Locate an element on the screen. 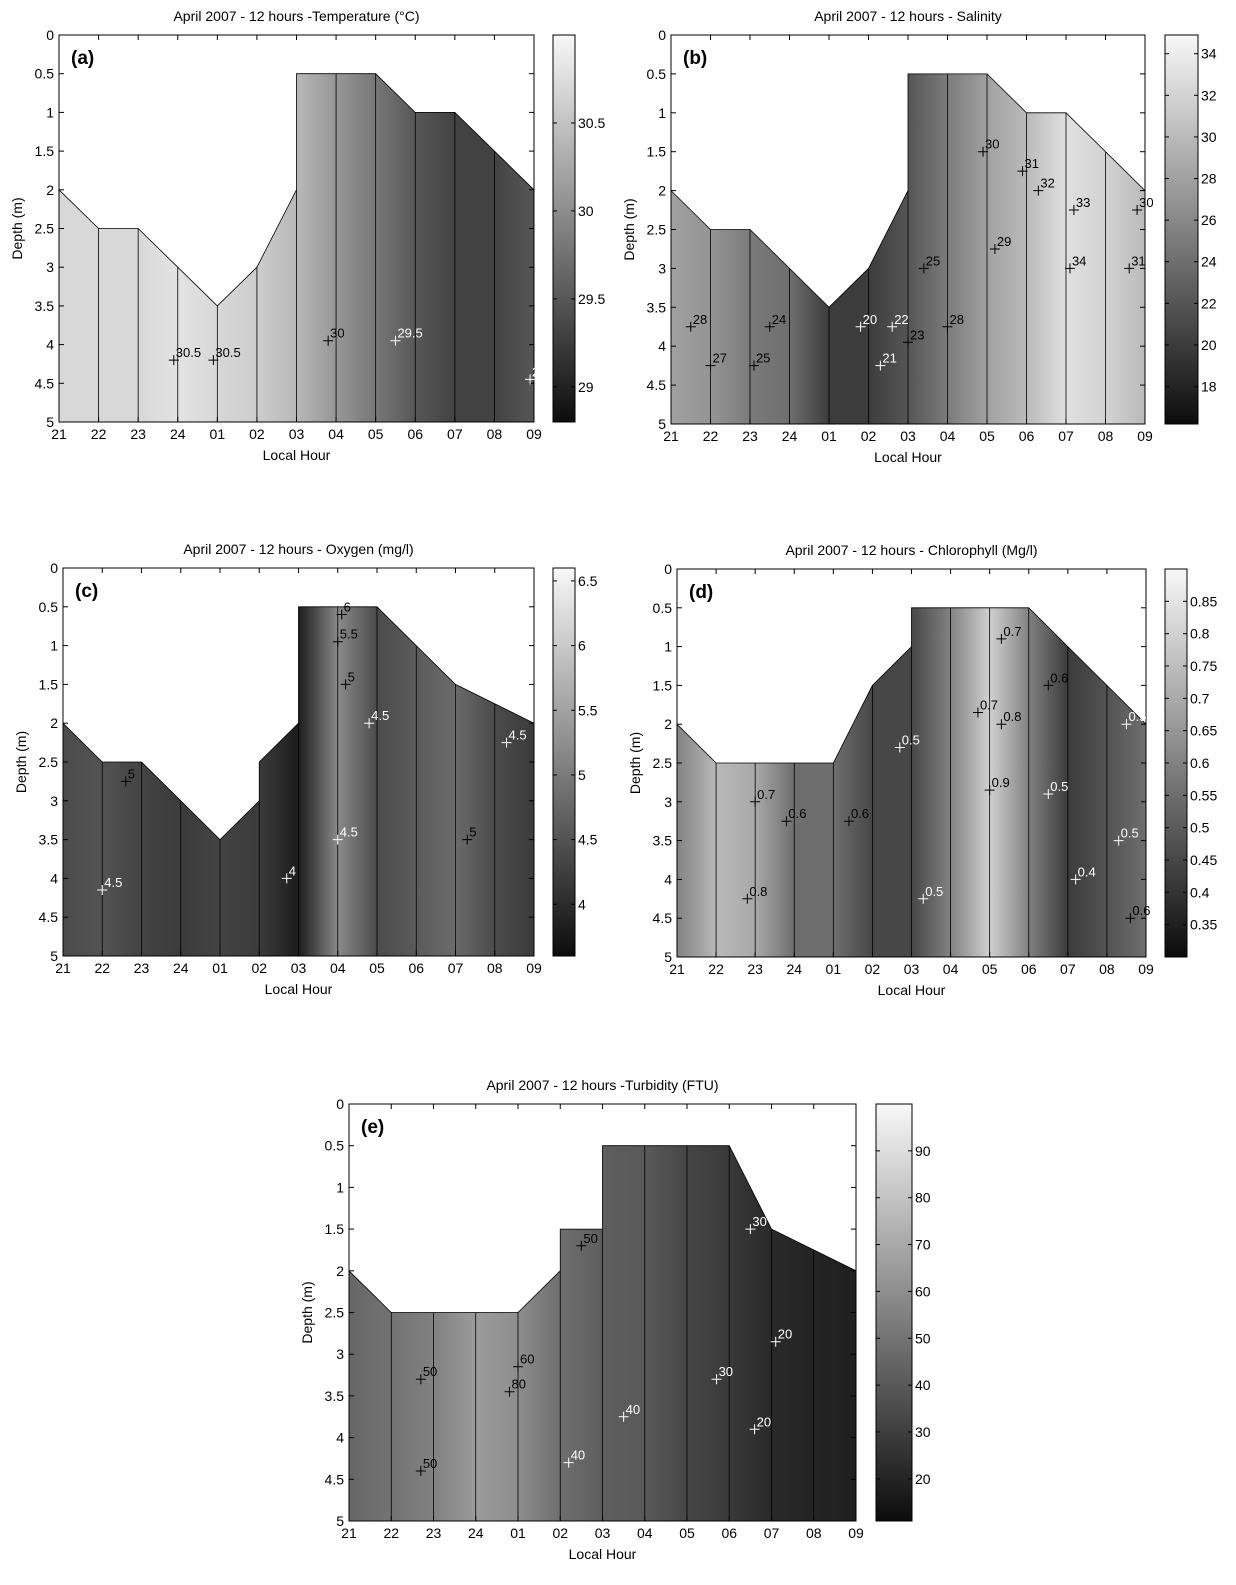 The image size is (1236, 1585). colorbar-tick-label: 24 is located at coordinates (1209, 262).